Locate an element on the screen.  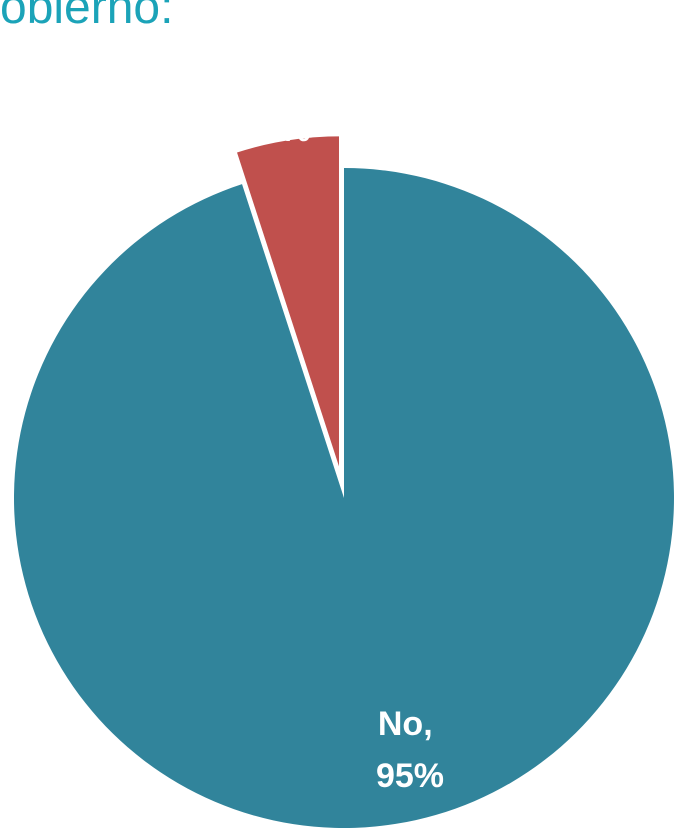
slice-label-no-name: No, is located at coordinates (405, 724).